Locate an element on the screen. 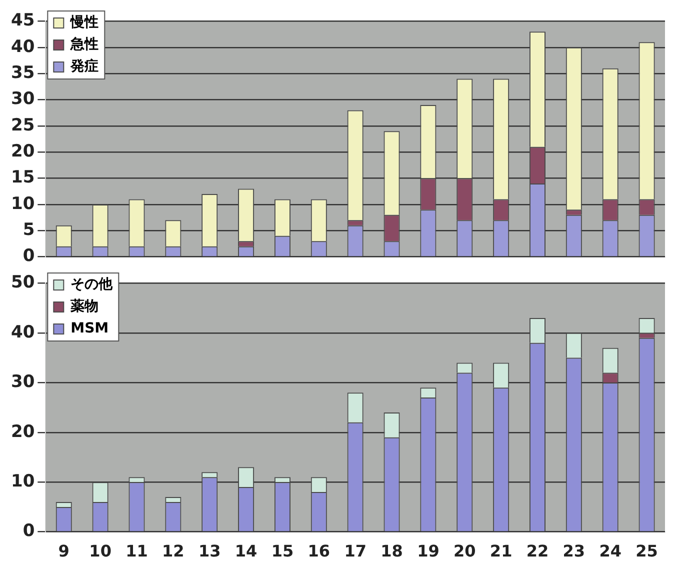 The image size is (683, 577). x-tick-label: 13 is located at coordinates (209, 551).